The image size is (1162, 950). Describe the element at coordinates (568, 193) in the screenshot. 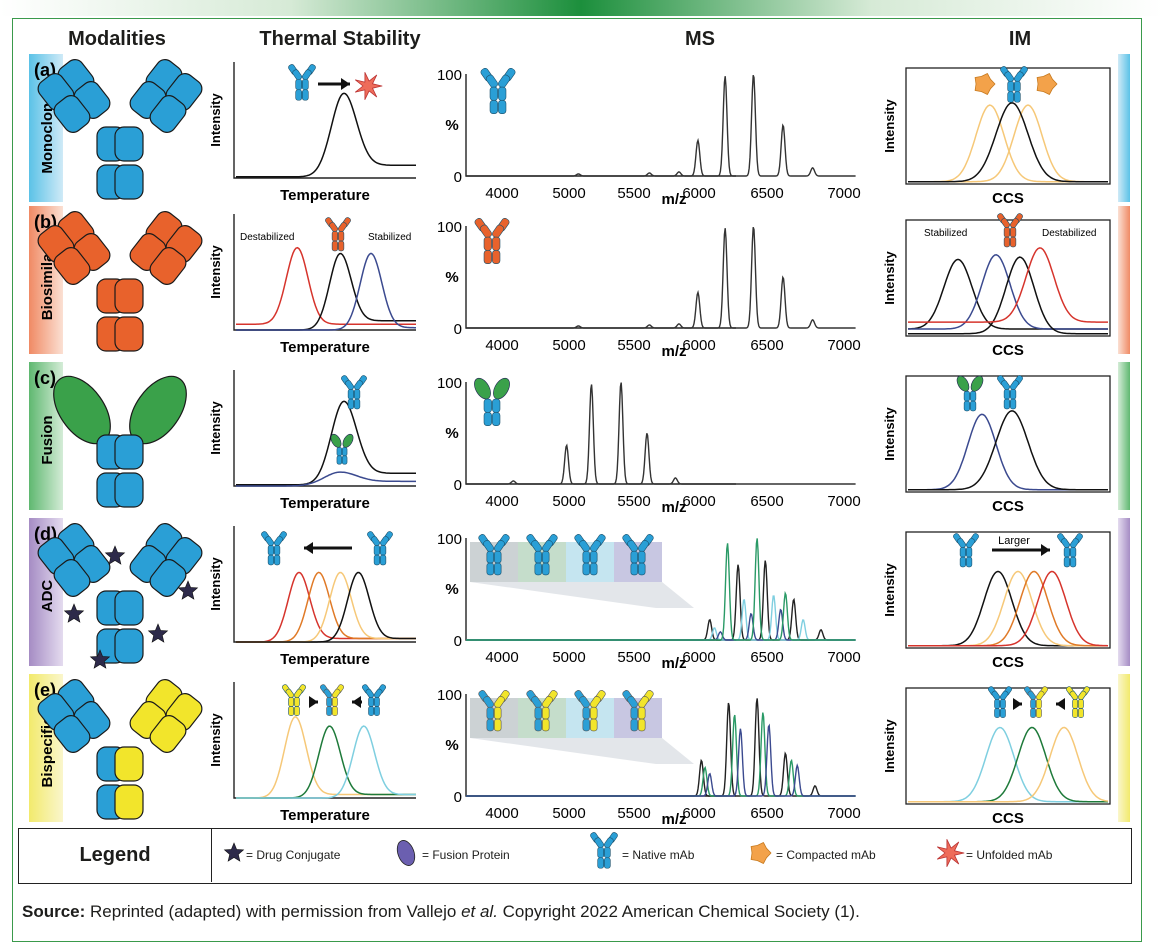

I see `ms-xtick: 5000` at that location.